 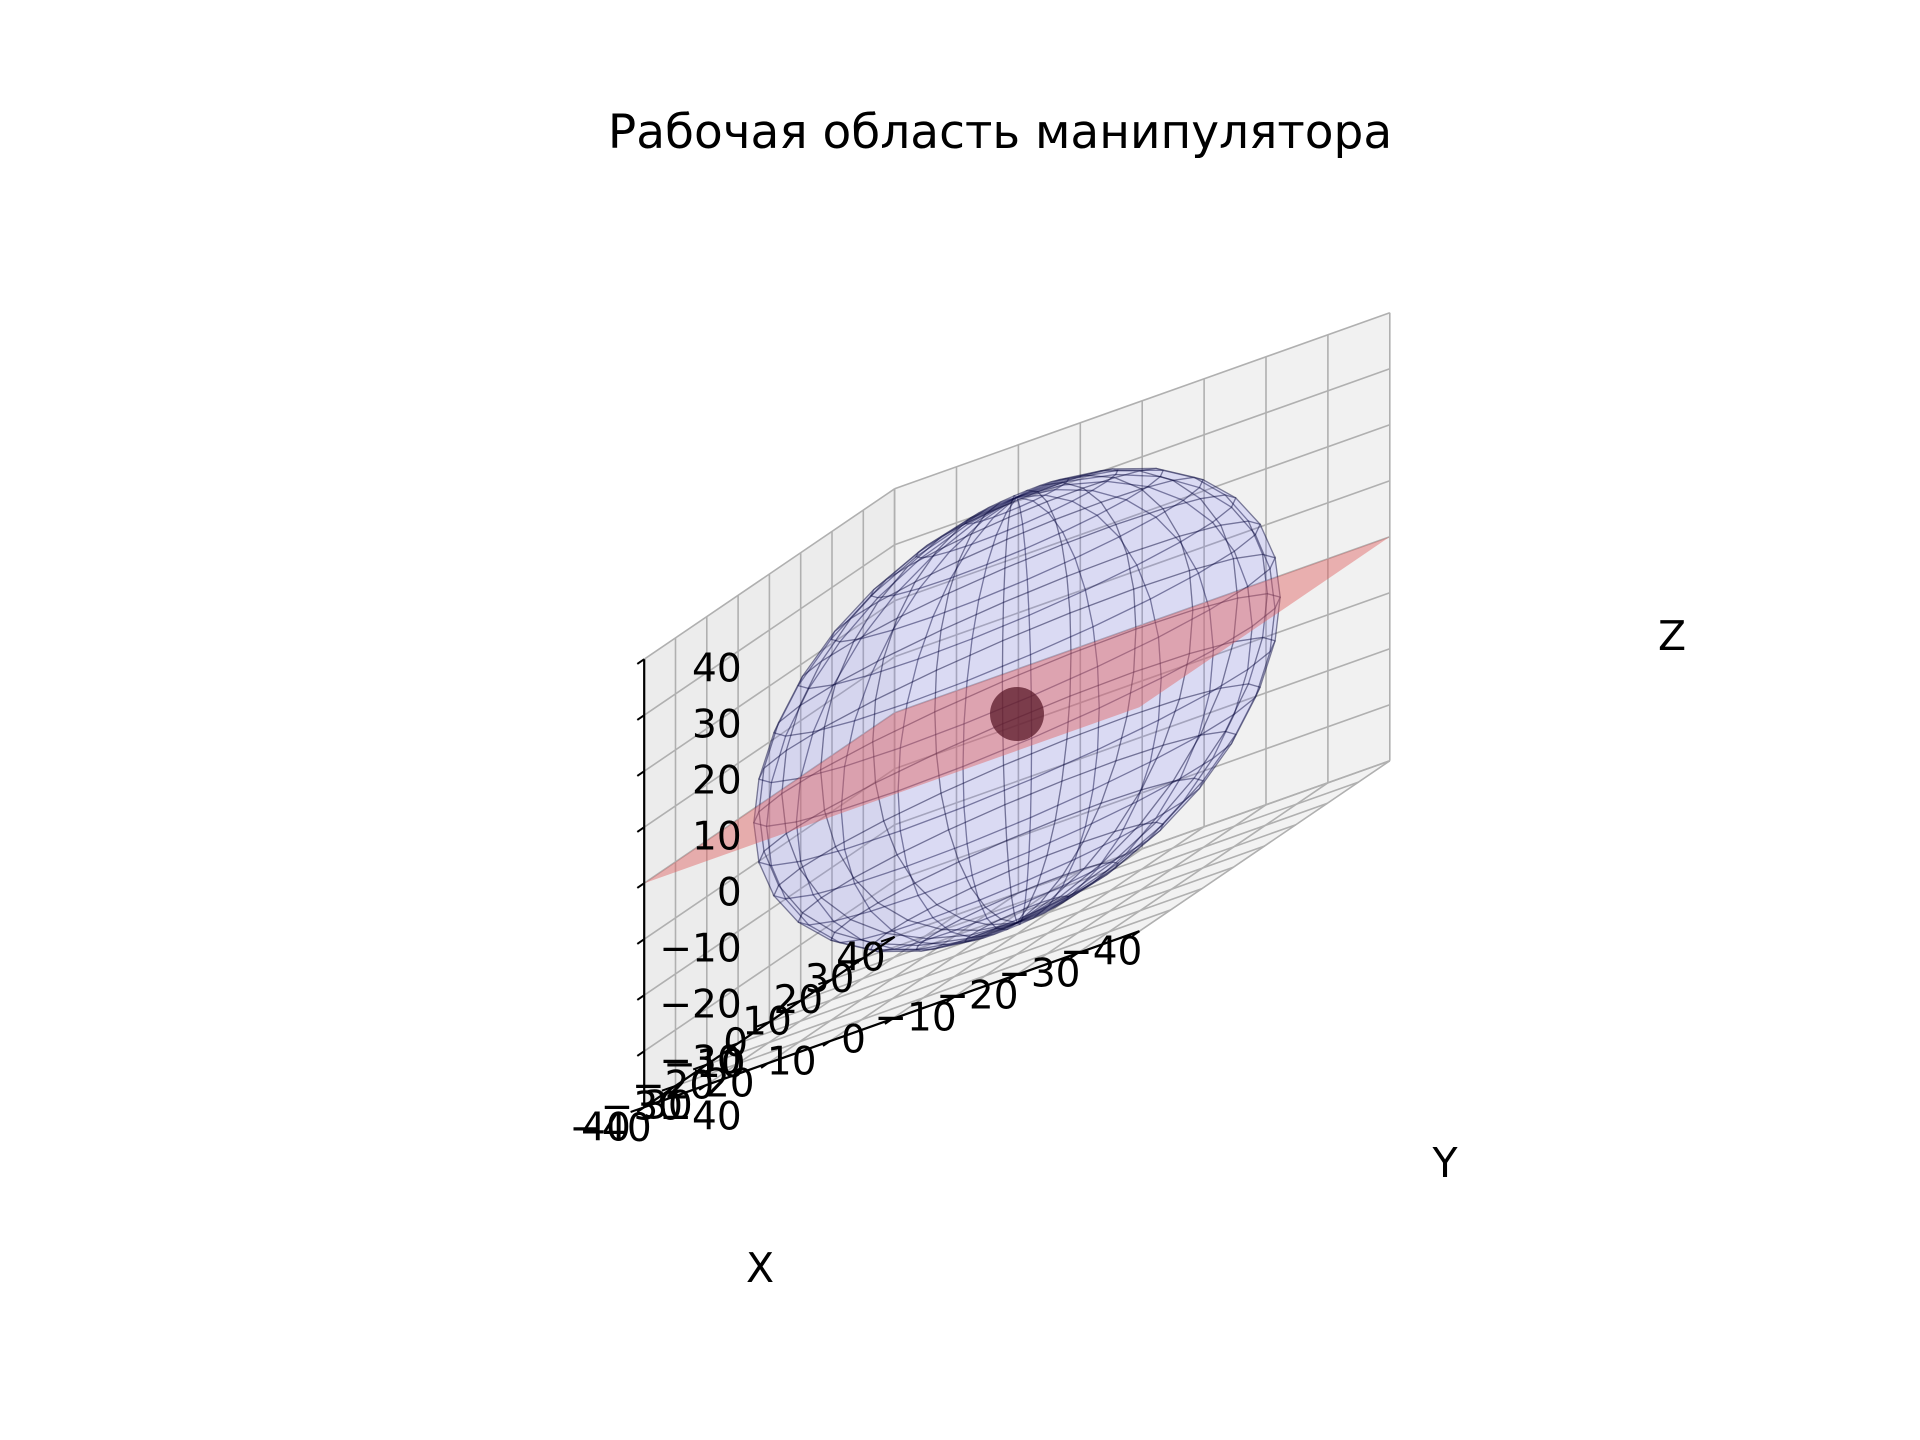 What do you see at coordinates (642, 1107) in the screenshot?
I see `y-tick-label: −30` at bounding box center [642, 1107].